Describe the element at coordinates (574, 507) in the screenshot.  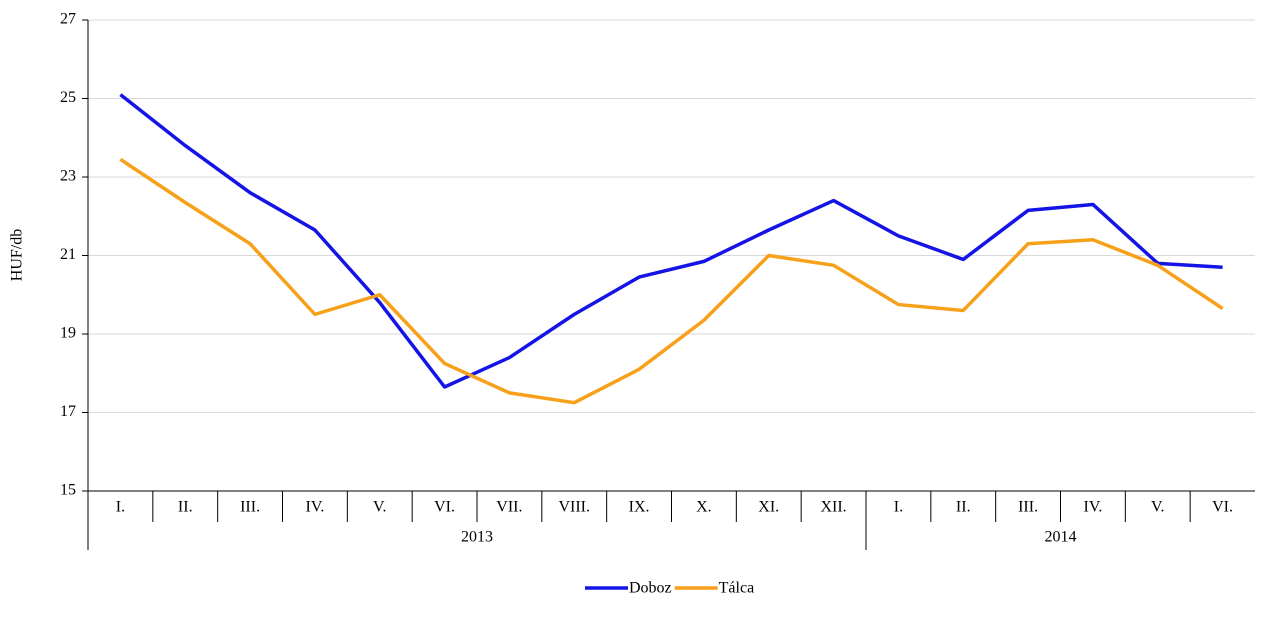
I see `x-tick-label: VIII.` at that location.